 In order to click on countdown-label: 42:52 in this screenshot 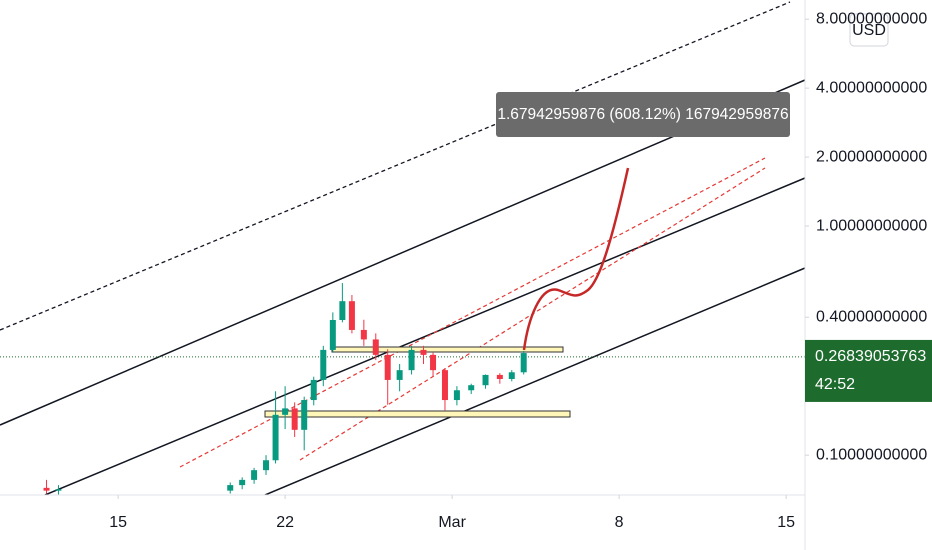, I will do `click(835, 384)`.